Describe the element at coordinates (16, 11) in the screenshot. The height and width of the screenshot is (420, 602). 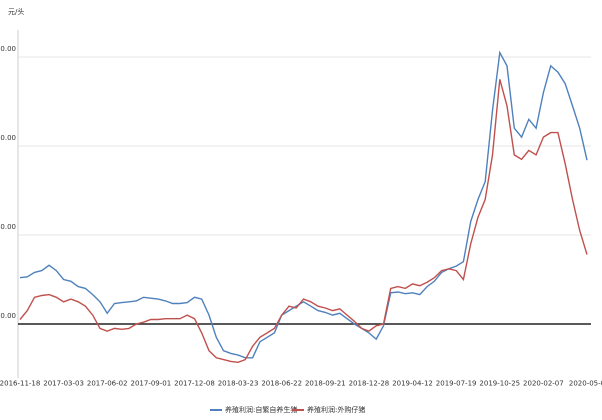
I see `unit-label: 元/头` at that location.